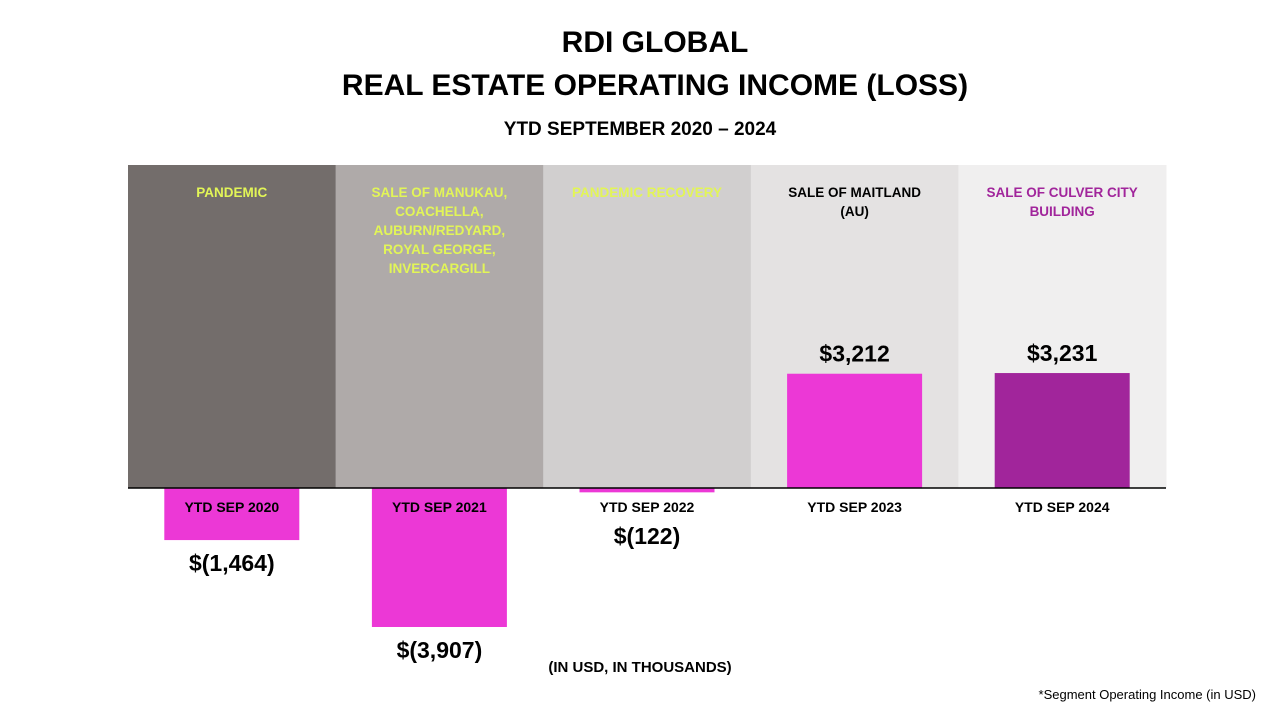  What do you see at coordinates (440, 650) in the screenshot?
I see `data-label: $(3,907)` at bounding box center [440, 650].